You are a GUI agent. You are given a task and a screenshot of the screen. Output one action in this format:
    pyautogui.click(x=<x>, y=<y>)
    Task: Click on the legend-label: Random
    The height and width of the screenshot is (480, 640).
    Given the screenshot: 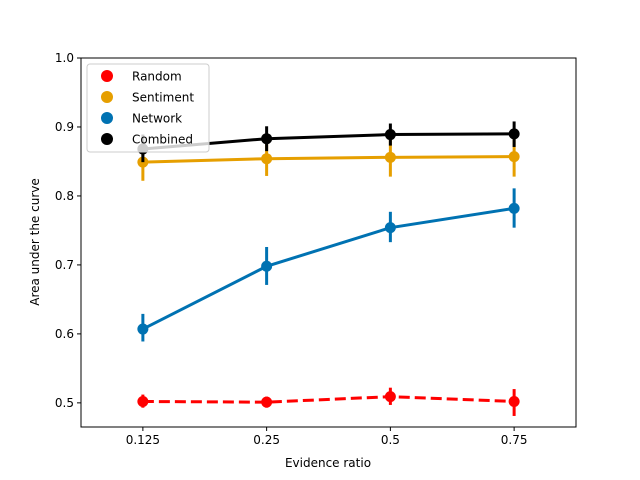 What is the action you would take?
    pyautogui.click(x=157, y=77)
    